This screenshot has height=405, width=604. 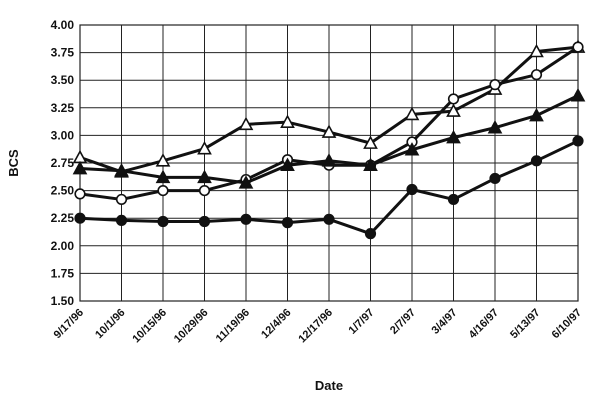 I want to click on y-tick-label: 3.00, so click(x=63, y=135).